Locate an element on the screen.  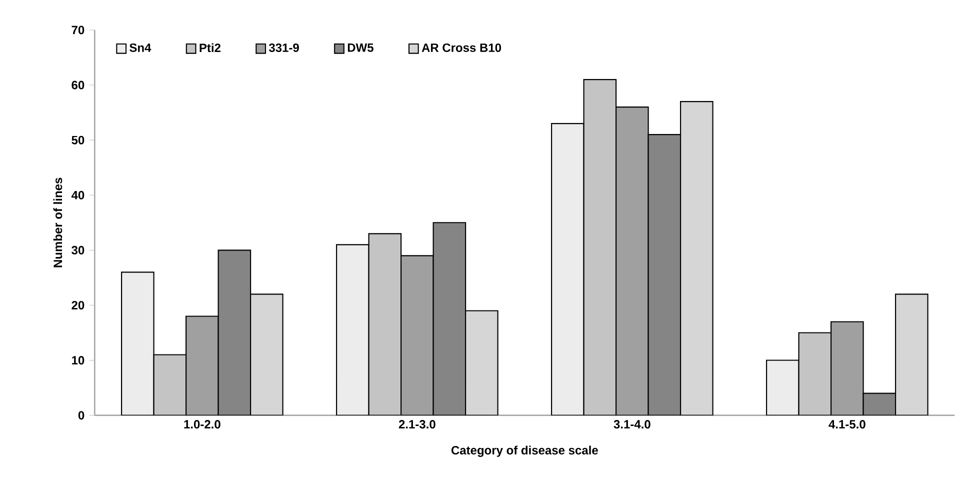
y-tick-label: 10 is located at coordinates (78, 360).